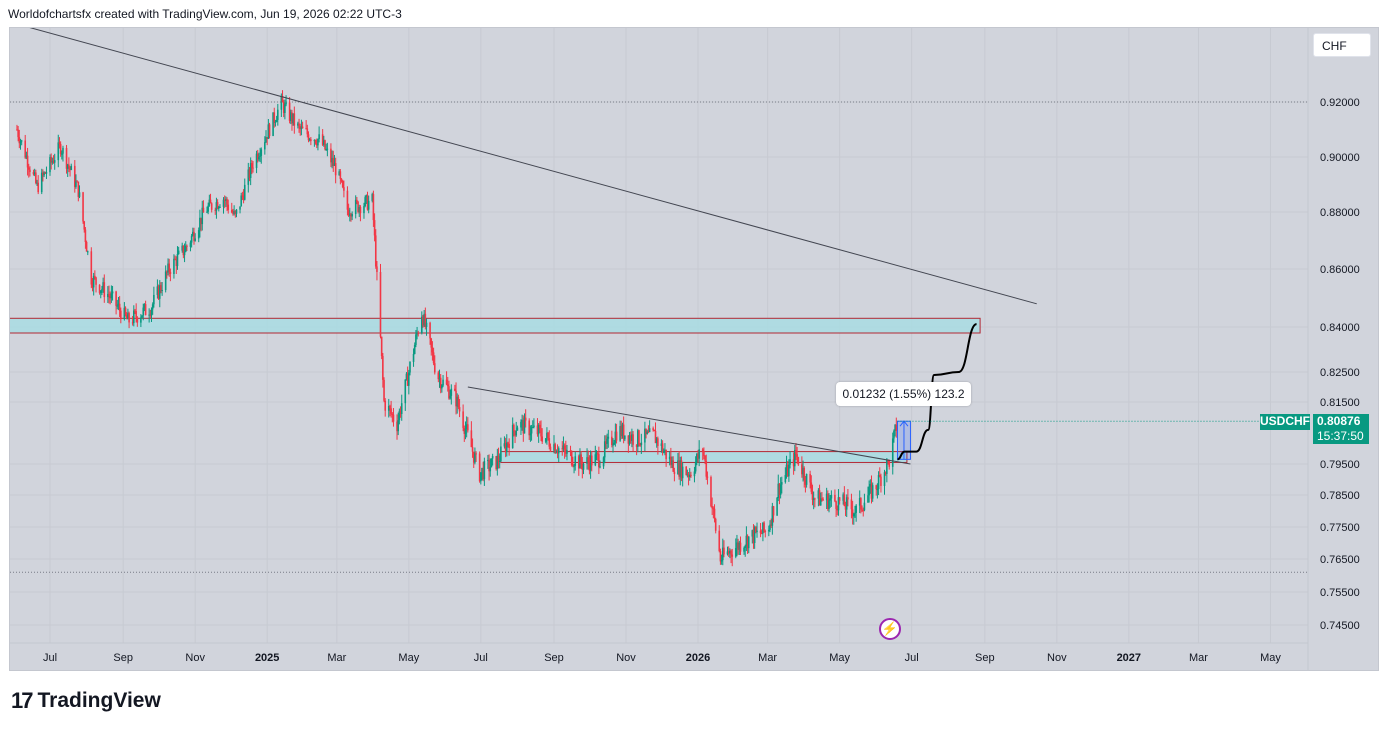  I want to click on x-tick-label: Mar, so click(767, 658).